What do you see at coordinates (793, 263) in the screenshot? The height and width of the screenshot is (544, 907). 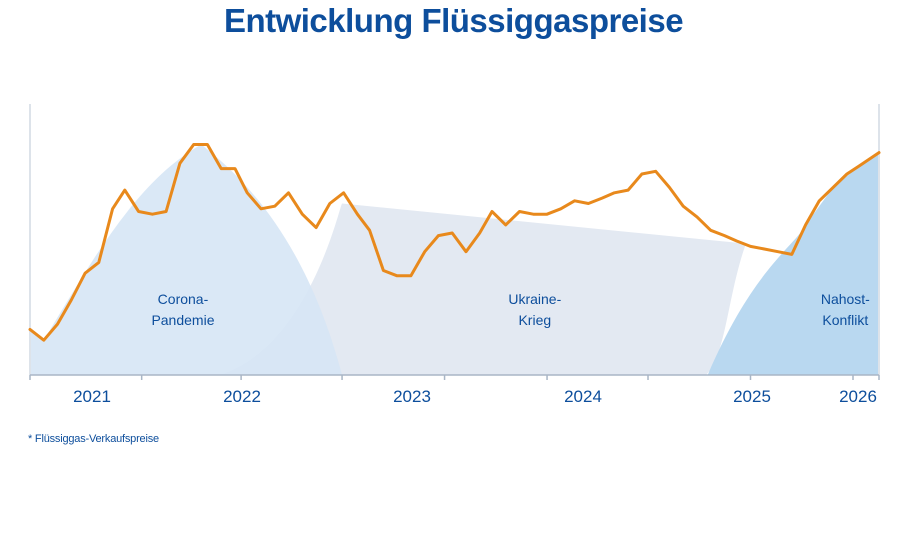 I see `nahost-konflikt-area` at bounding box center [793, 263].